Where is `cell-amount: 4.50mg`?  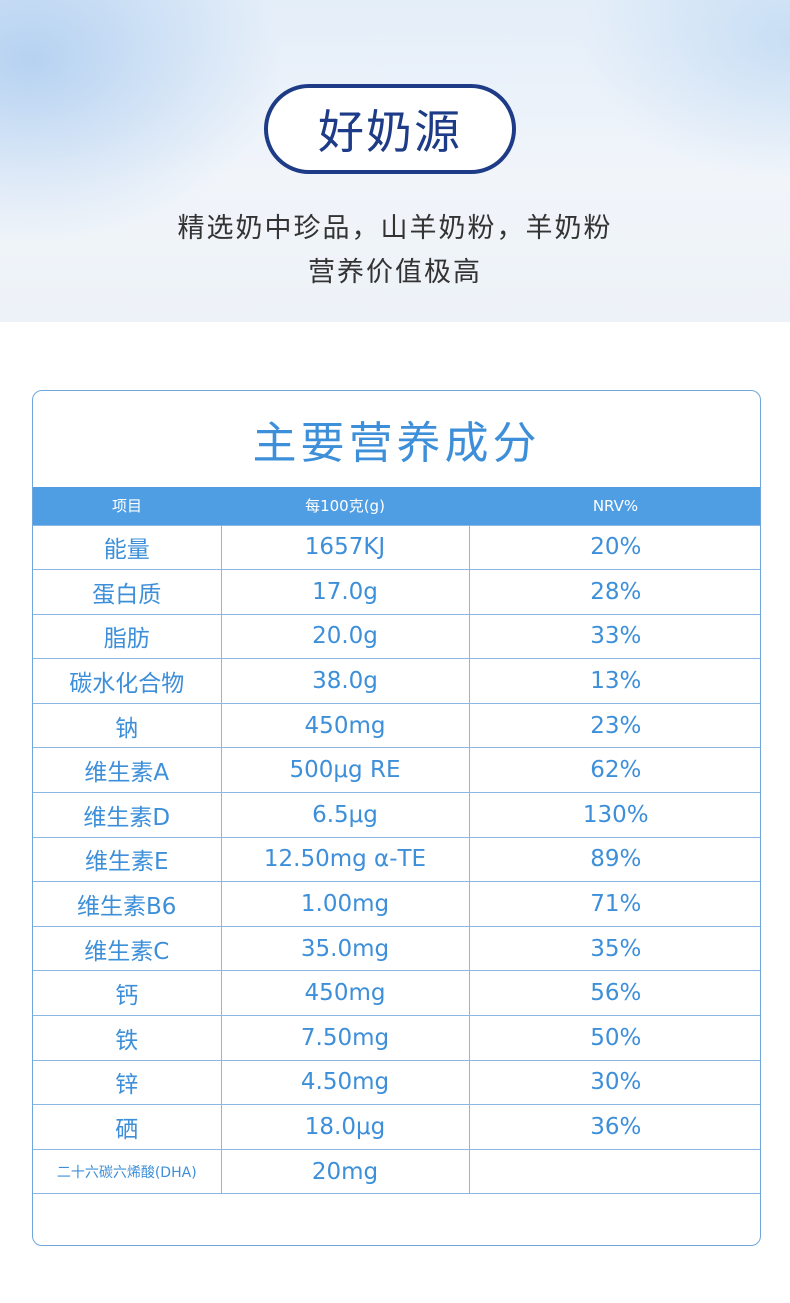
cell-amount: 4.50mg is located at coordinates (344, 1082).